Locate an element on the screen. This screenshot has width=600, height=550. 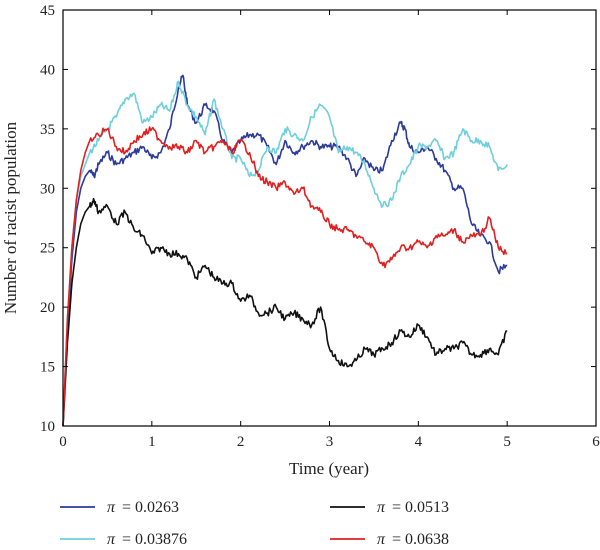
x-tick-label: 3 is located at coordinates (330, 442).